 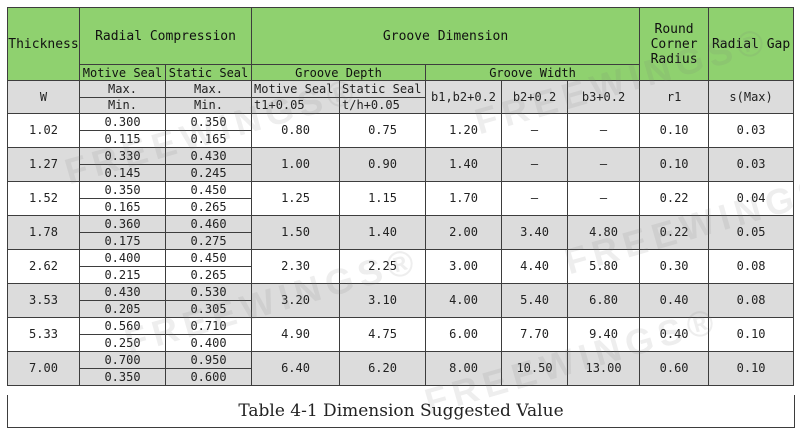 I want to click on cell-b2: 10.50, so click(x=535, y=368).